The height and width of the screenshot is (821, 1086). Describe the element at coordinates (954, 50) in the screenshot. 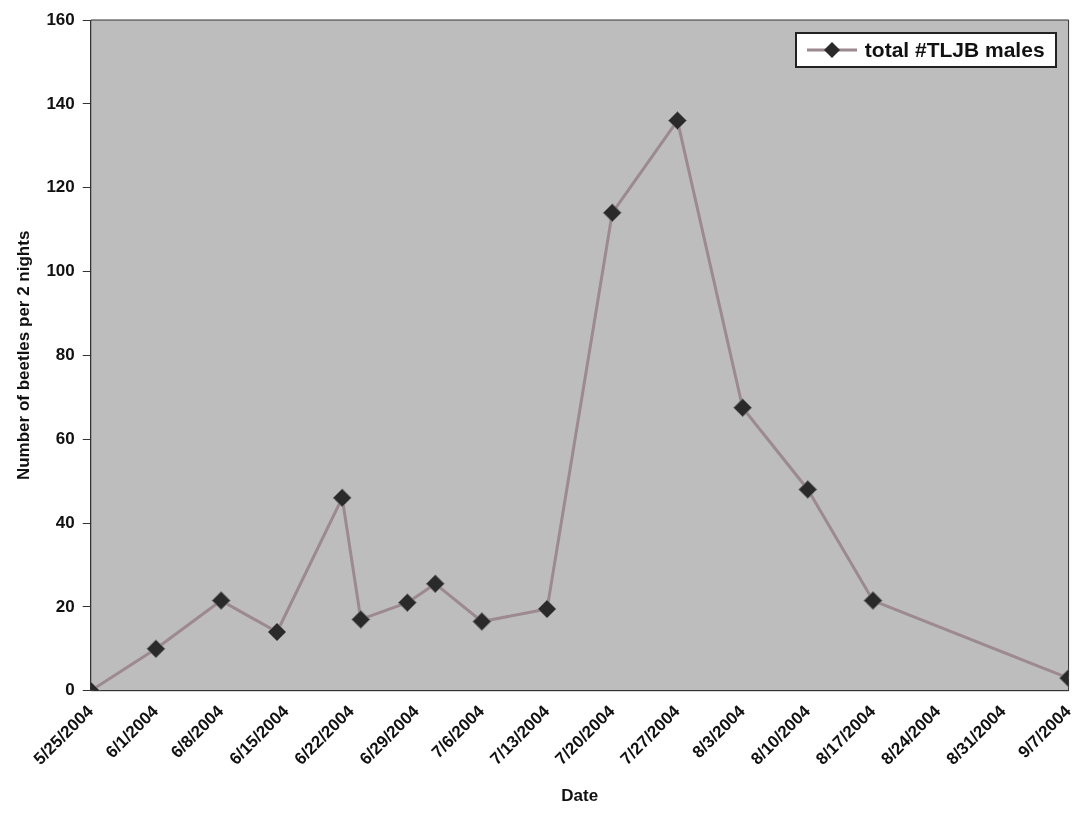

I see `legend-label: total #TLJB males` at that location.